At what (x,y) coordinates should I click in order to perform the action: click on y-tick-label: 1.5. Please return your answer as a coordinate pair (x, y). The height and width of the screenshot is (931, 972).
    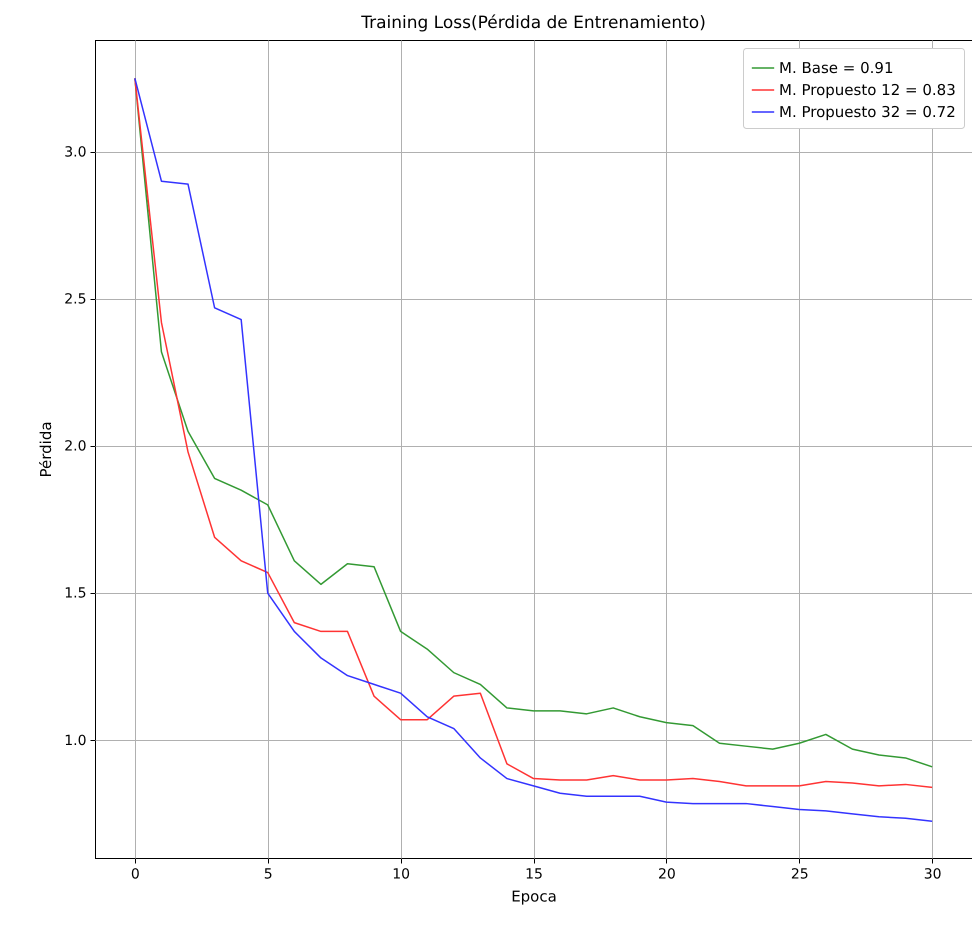
    Looking at the image, I should click on (75, 594).